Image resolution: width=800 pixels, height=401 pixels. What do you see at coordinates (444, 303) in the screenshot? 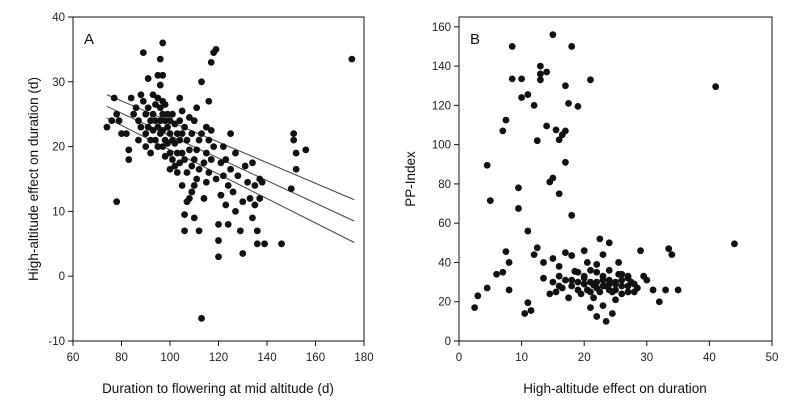
I see `panel-b-y-tick-label: 20` at bounding box center [444, 303].